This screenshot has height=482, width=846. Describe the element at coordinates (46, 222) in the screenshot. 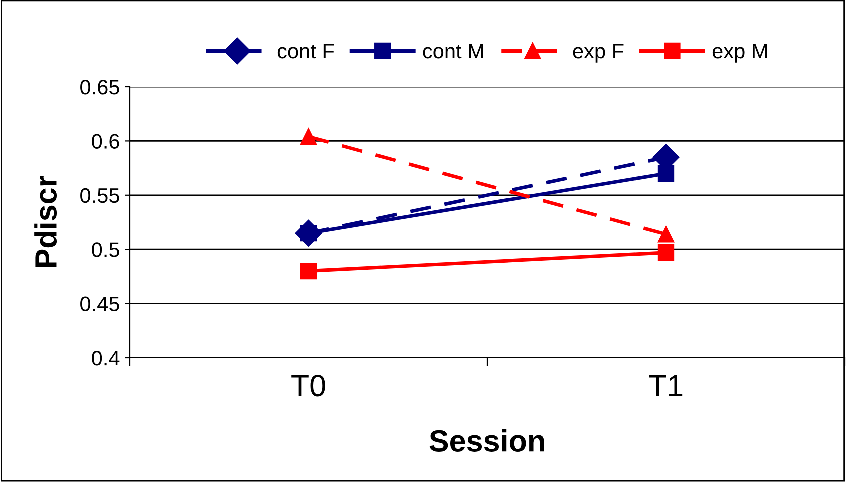

I see `y-axis-title: Pdiscr` at that location.